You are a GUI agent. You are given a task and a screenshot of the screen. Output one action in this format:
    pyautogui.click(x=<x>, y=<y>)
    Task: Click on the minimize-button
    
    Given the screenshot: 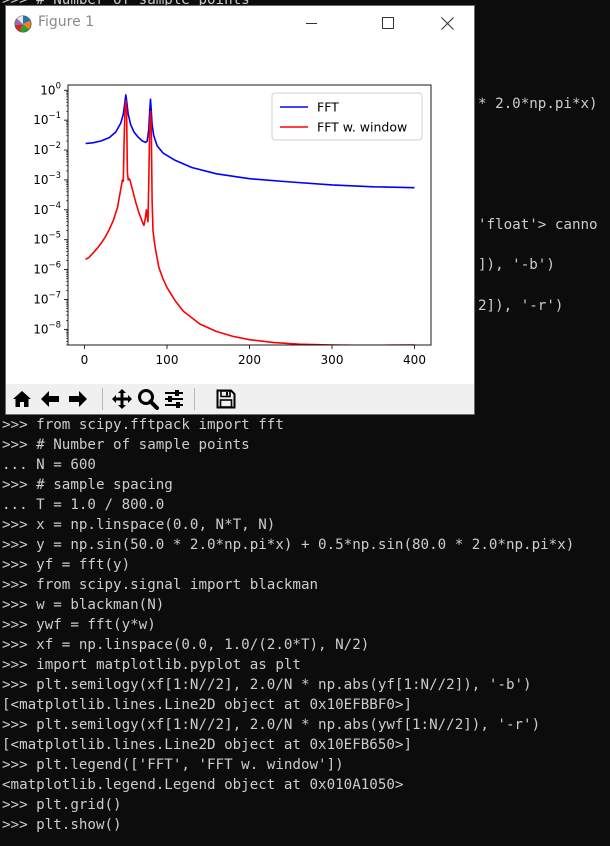 What is the action you would take?
    pyautogui.click(x=312, y=23)
    